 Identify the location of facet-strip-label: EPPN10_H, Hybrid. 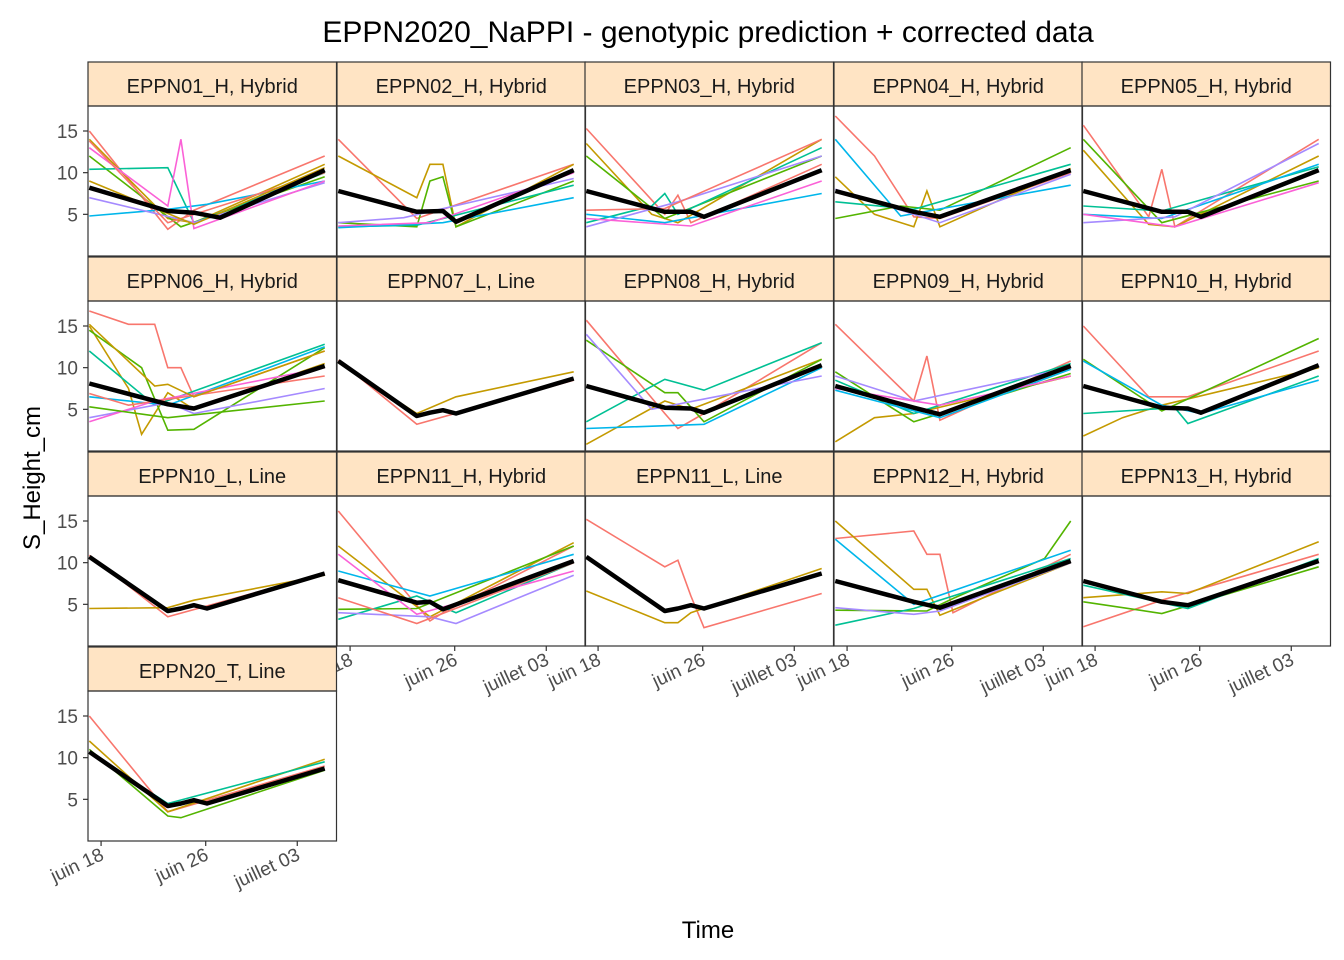
(1206, 282).